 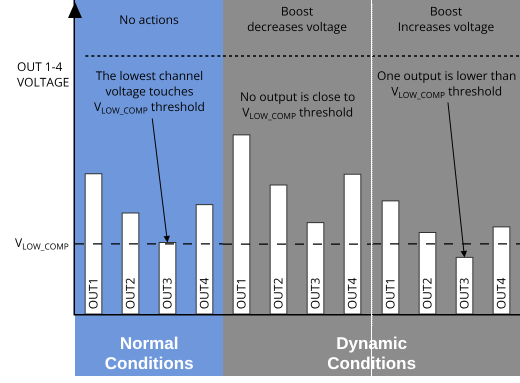 What do you see at coordinates (446, 84) in the screenshot?
I see `annotation: One output is lower than V$_{LOW_COMP}$ threshold` at bounding box center [446, 84].